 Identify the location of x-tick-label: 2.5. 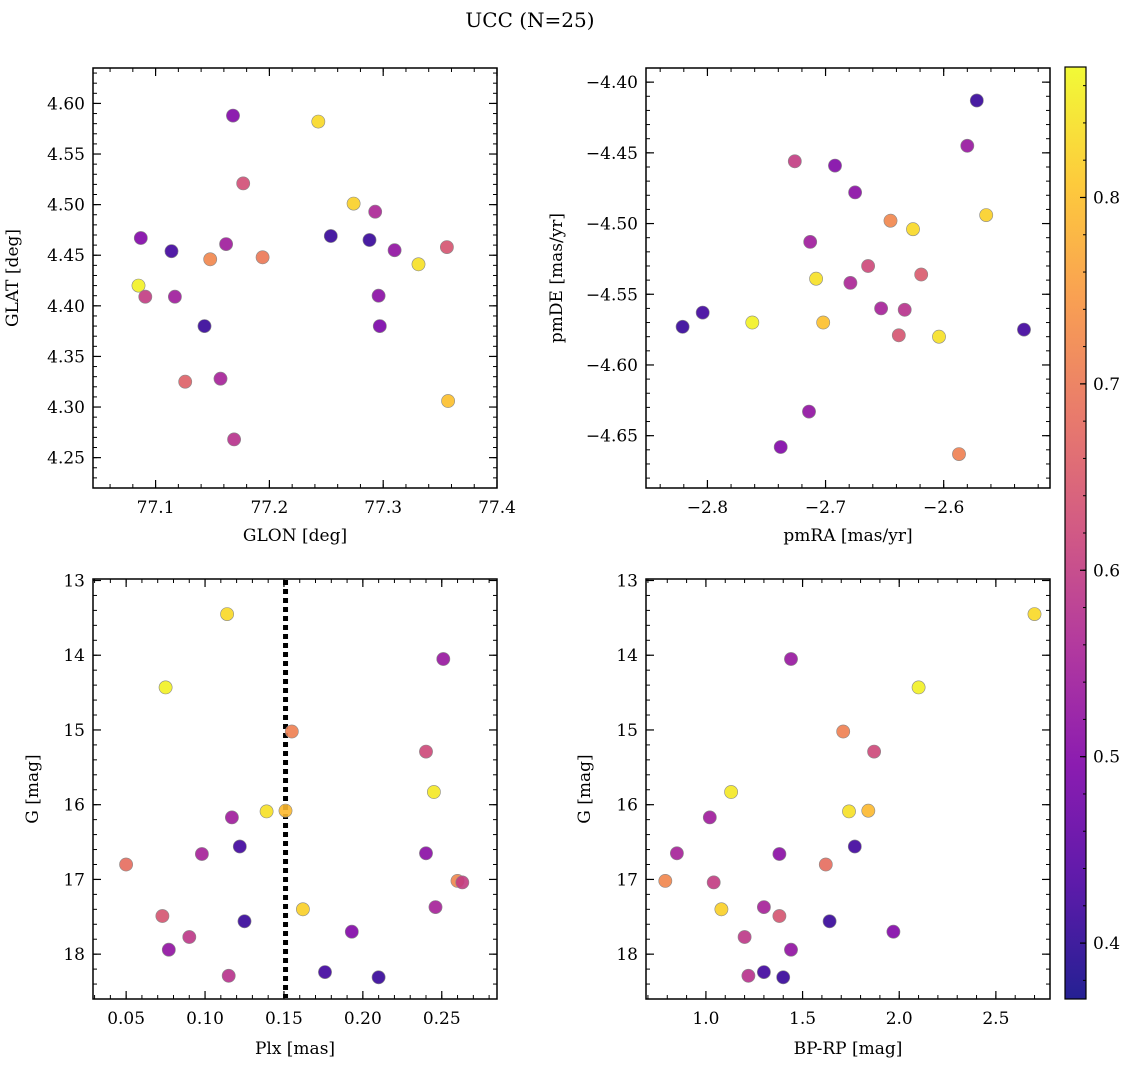
(995, 1019).